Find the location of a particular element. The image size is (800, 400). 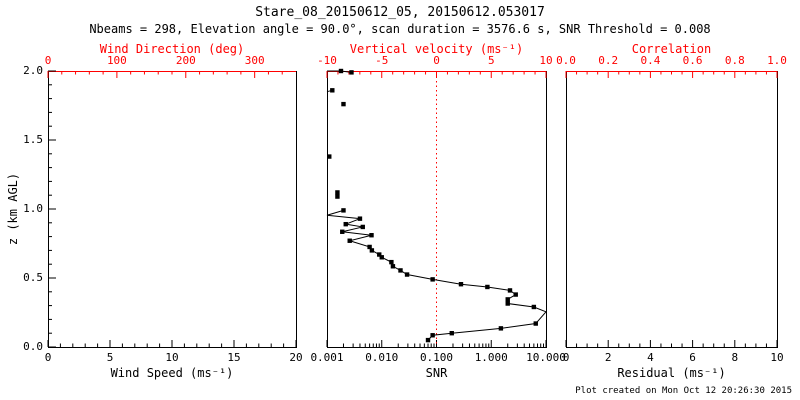

wind-speed-axis-label: Wind Speed (ms⁻¹) is located at coordinates (172, 373).